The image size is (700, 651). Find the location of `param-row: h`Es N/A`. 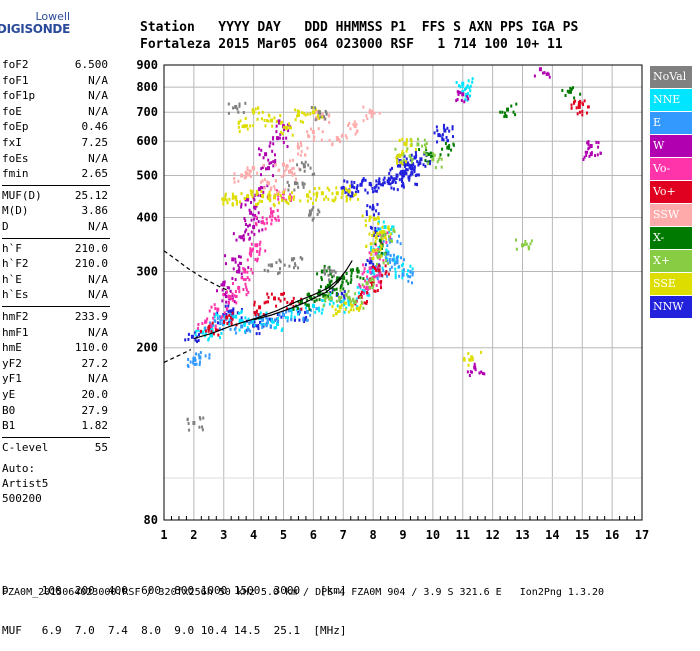

param-row: h`Es N/A is located at coordinates (55, 296).